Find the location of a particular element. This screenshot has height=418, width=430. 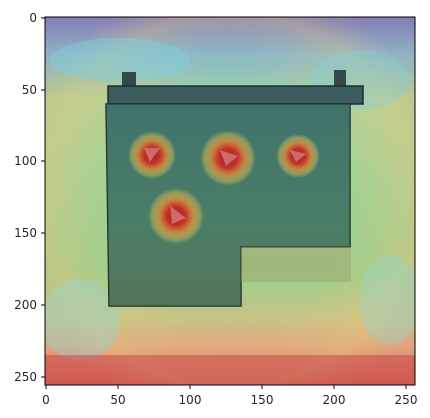

x-tick-label: 200 is located at coordinates (334, 400).